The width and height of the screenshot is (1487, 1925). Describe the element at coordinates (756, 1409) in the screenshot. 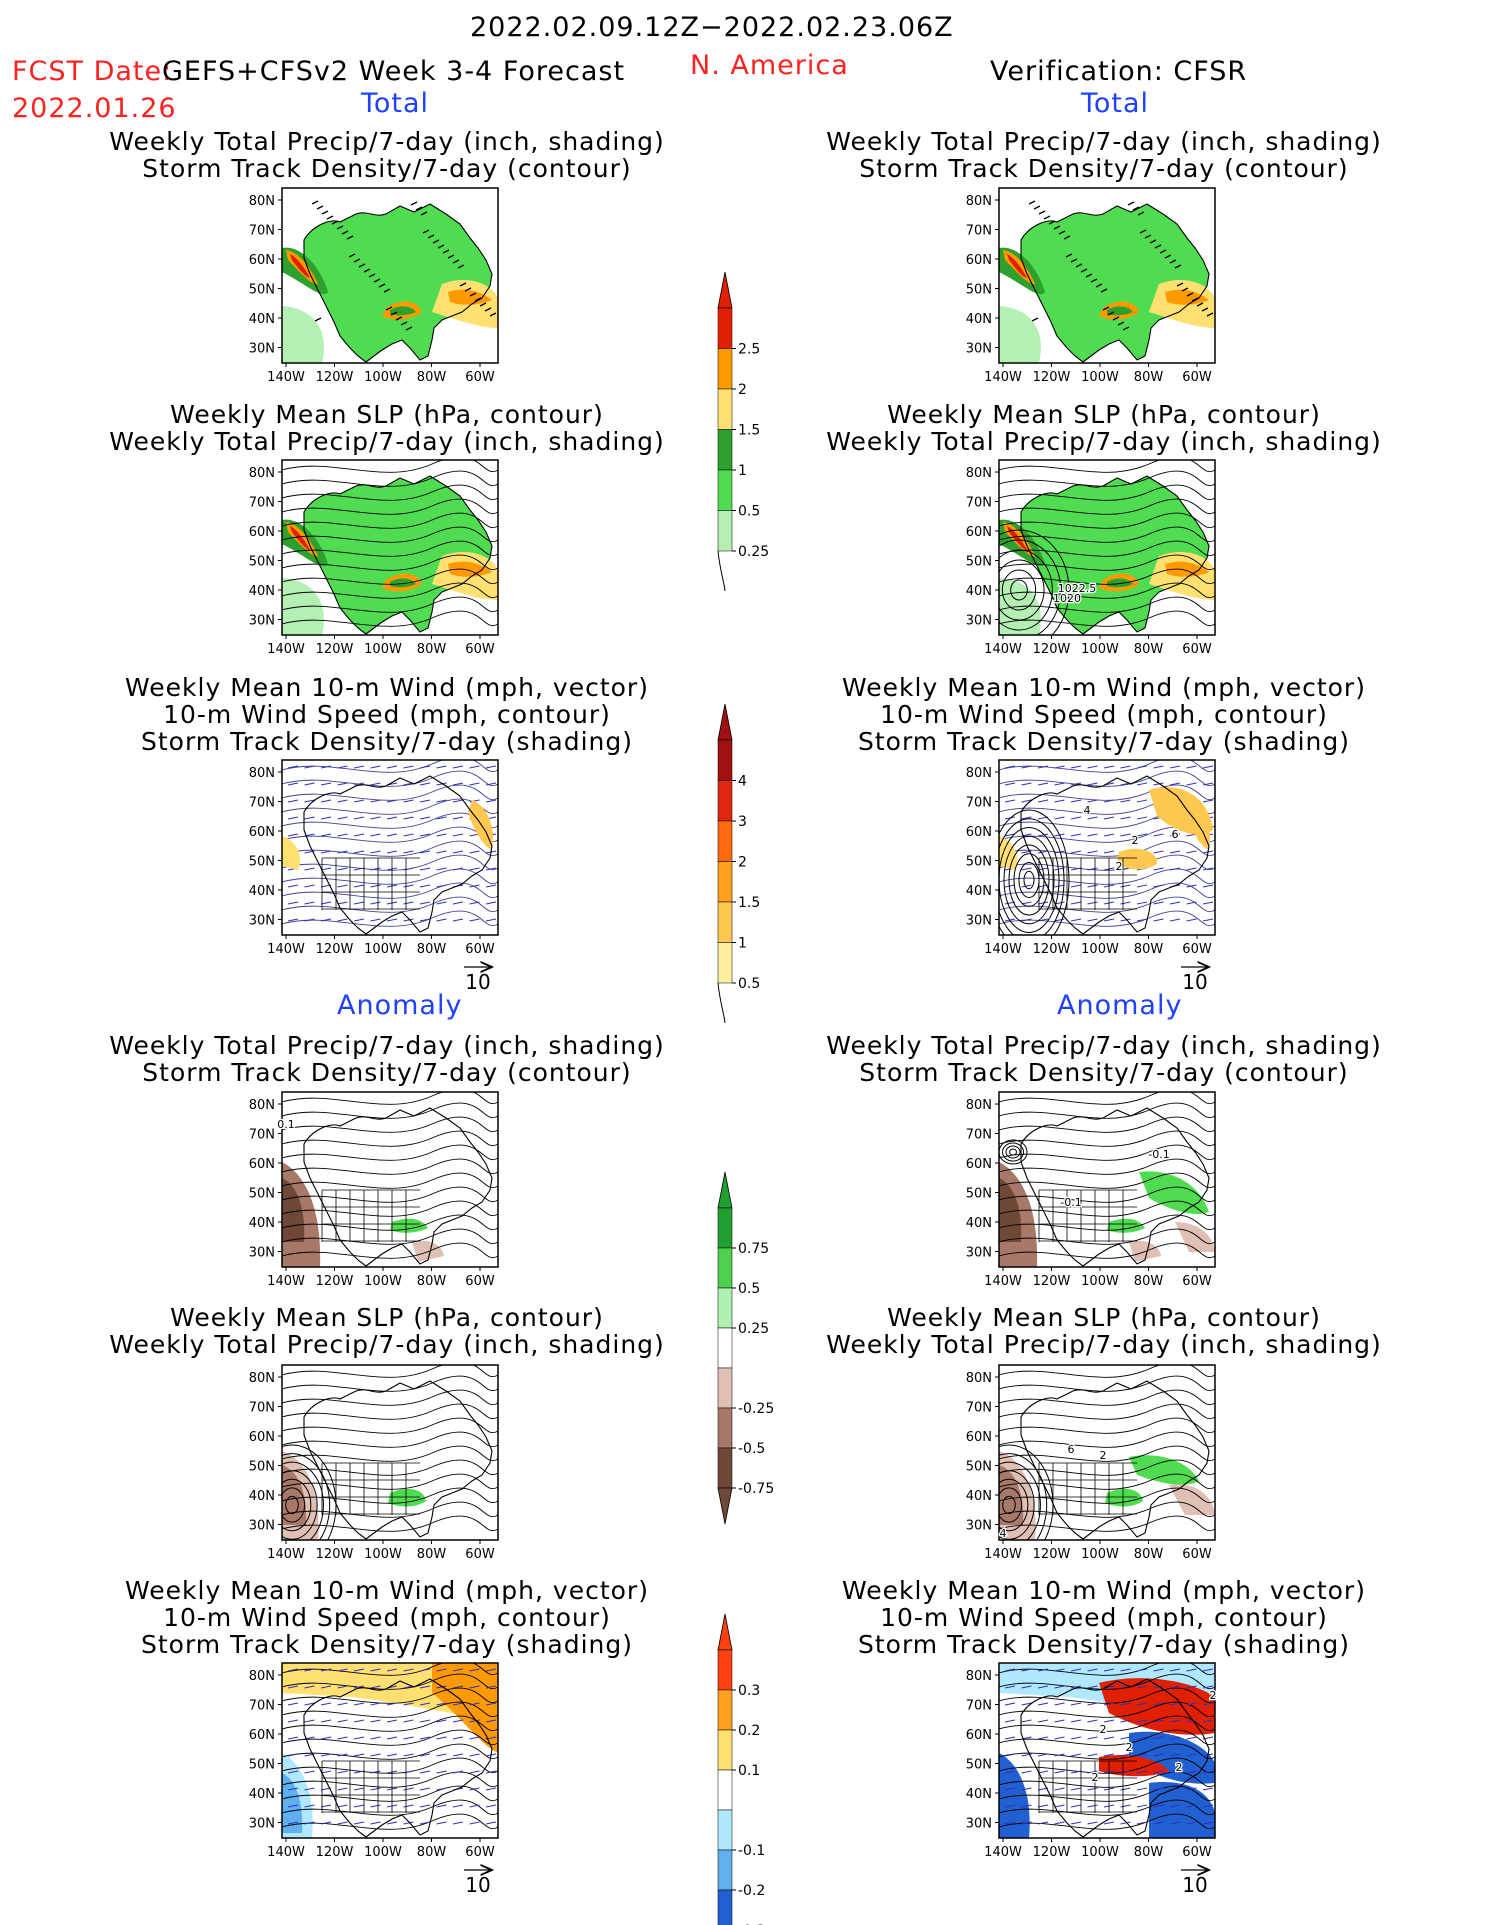

I see `colorbar-label: -0.25` at that location.